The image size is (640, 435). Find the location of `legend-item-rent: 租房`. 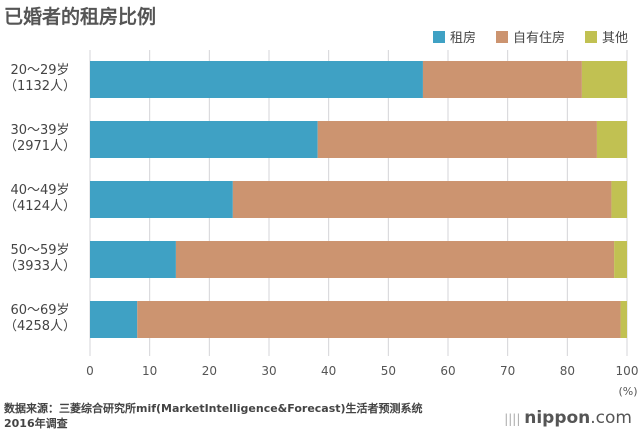

legend-item-rent: 租房 is located at coordinates (454, 36).